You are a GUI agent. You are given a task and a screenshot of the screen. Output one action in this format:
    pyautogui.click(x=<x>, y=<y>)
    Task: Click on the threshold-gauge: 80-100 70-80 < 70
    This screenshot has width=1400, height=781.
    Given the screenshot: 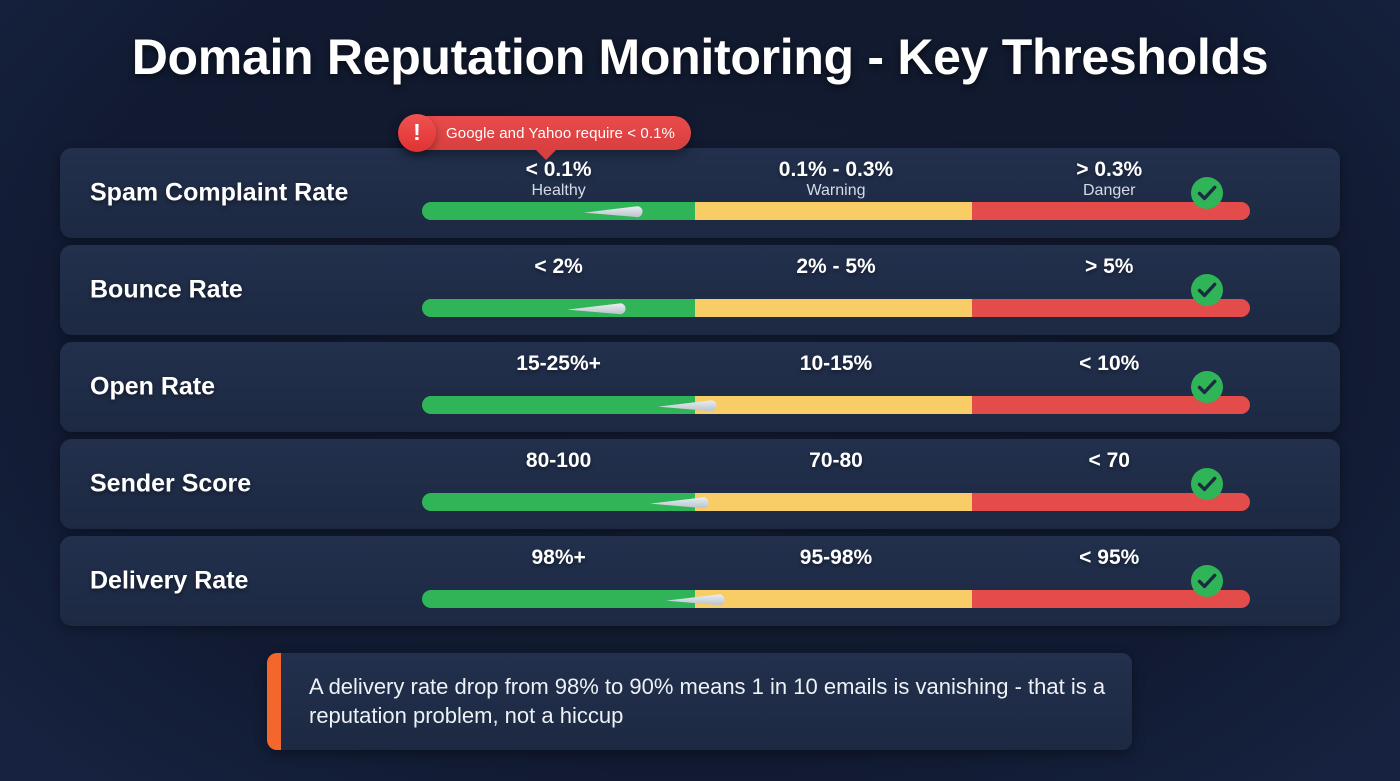 What is the action you would take?
    pyautogui.click(x=836, y=484)
    